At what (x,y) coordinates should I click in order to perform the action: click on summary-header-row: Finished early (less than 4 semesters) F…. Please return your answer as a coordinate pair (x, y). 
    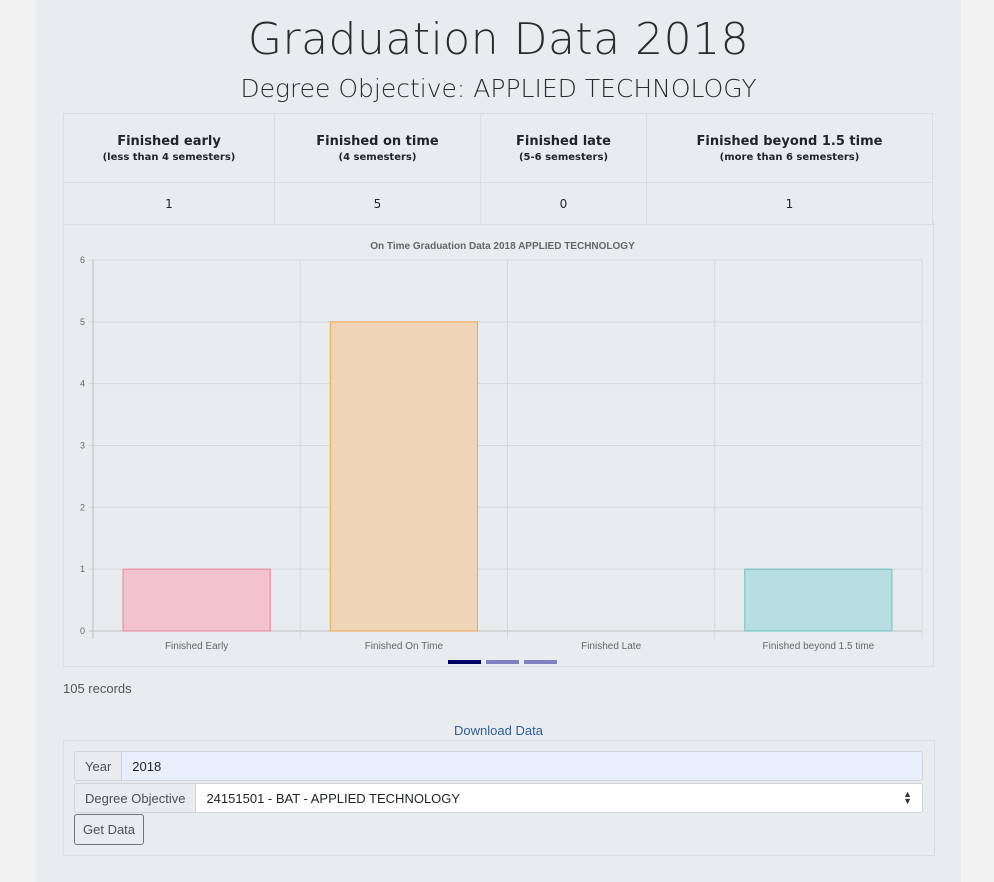
    Looking at the image, I should click on (498, 148).